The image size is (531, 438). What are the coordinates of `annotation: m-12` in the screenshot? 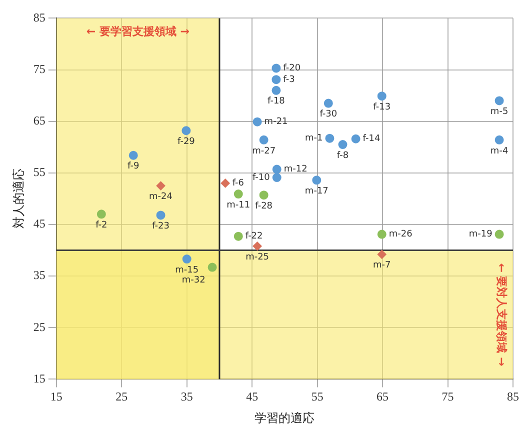 It's located at (296, 169).